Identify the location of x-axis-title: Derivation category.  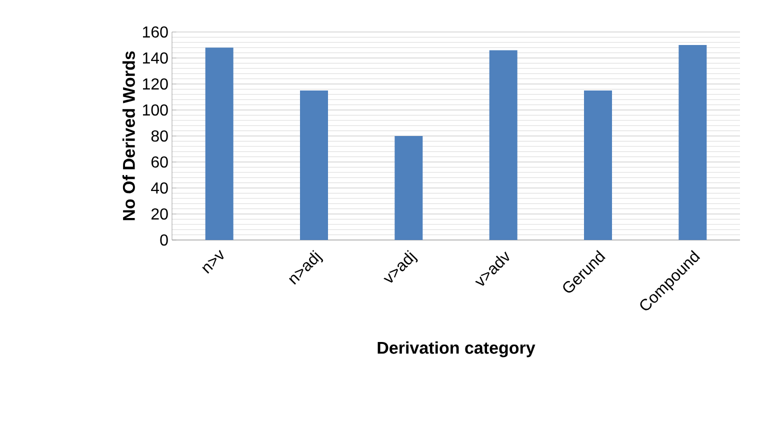
(457, 349).